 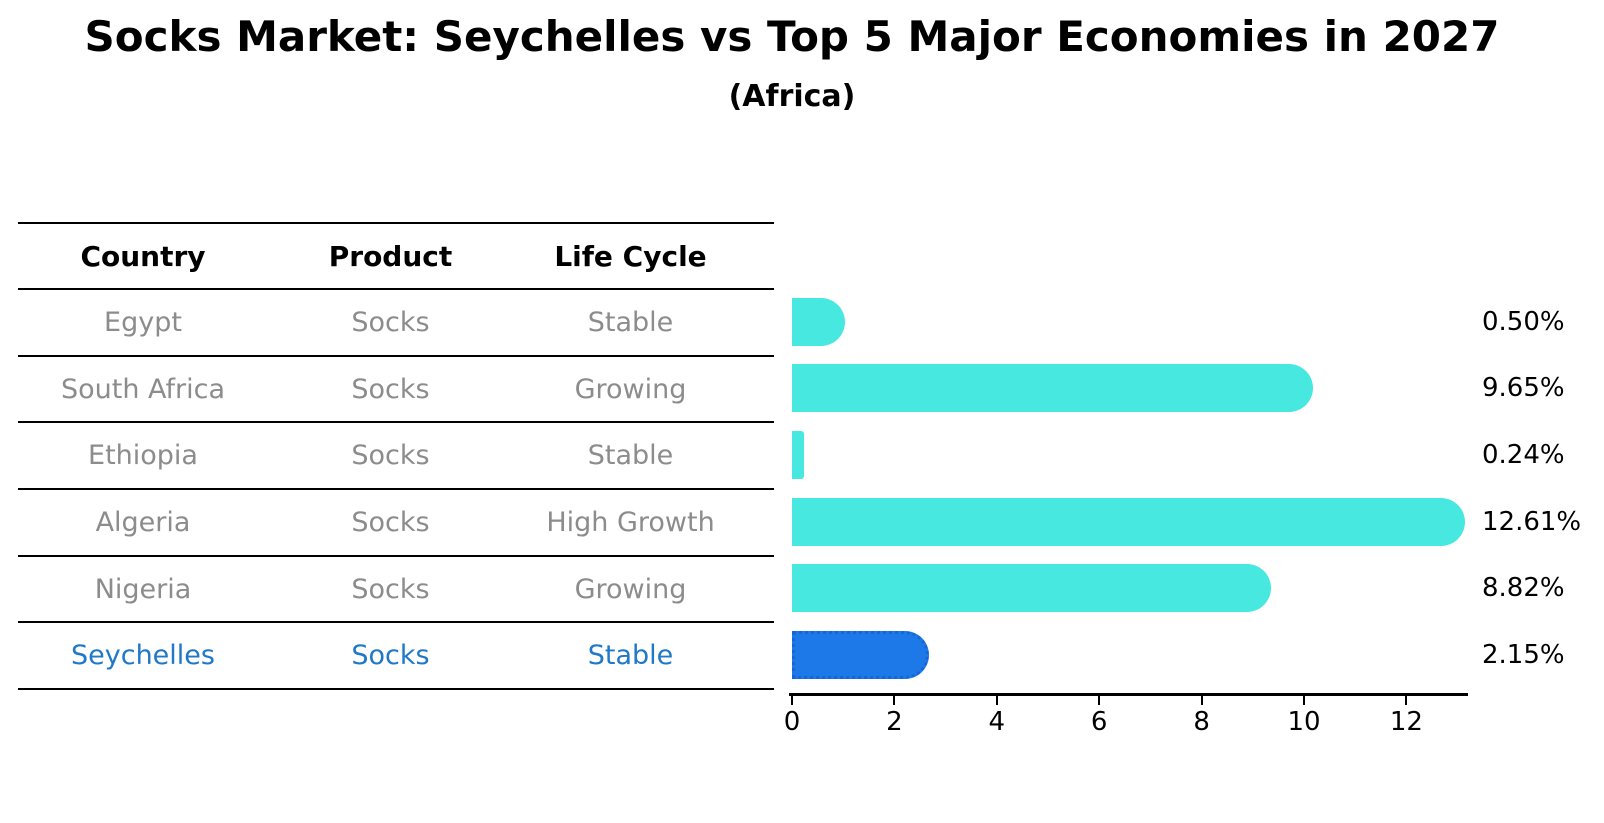 I want to click on header-life-cycle: Life Cycle, so click(x=630, y=256).